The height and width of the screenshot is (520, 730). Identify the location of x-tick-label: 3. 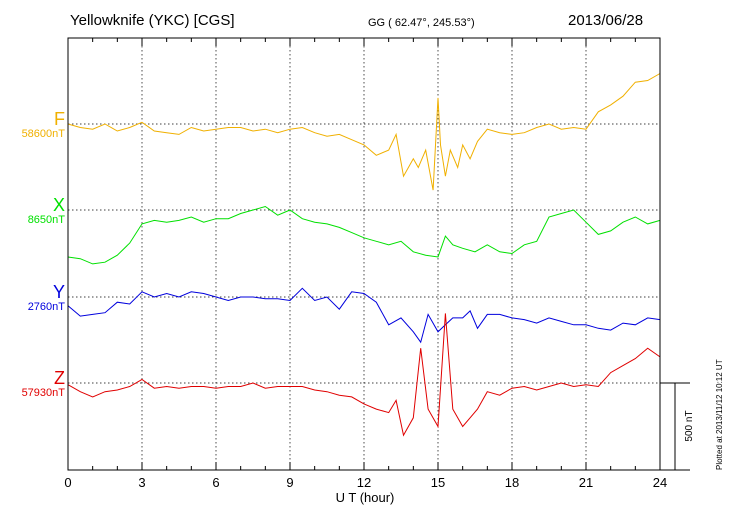
(141, 482).